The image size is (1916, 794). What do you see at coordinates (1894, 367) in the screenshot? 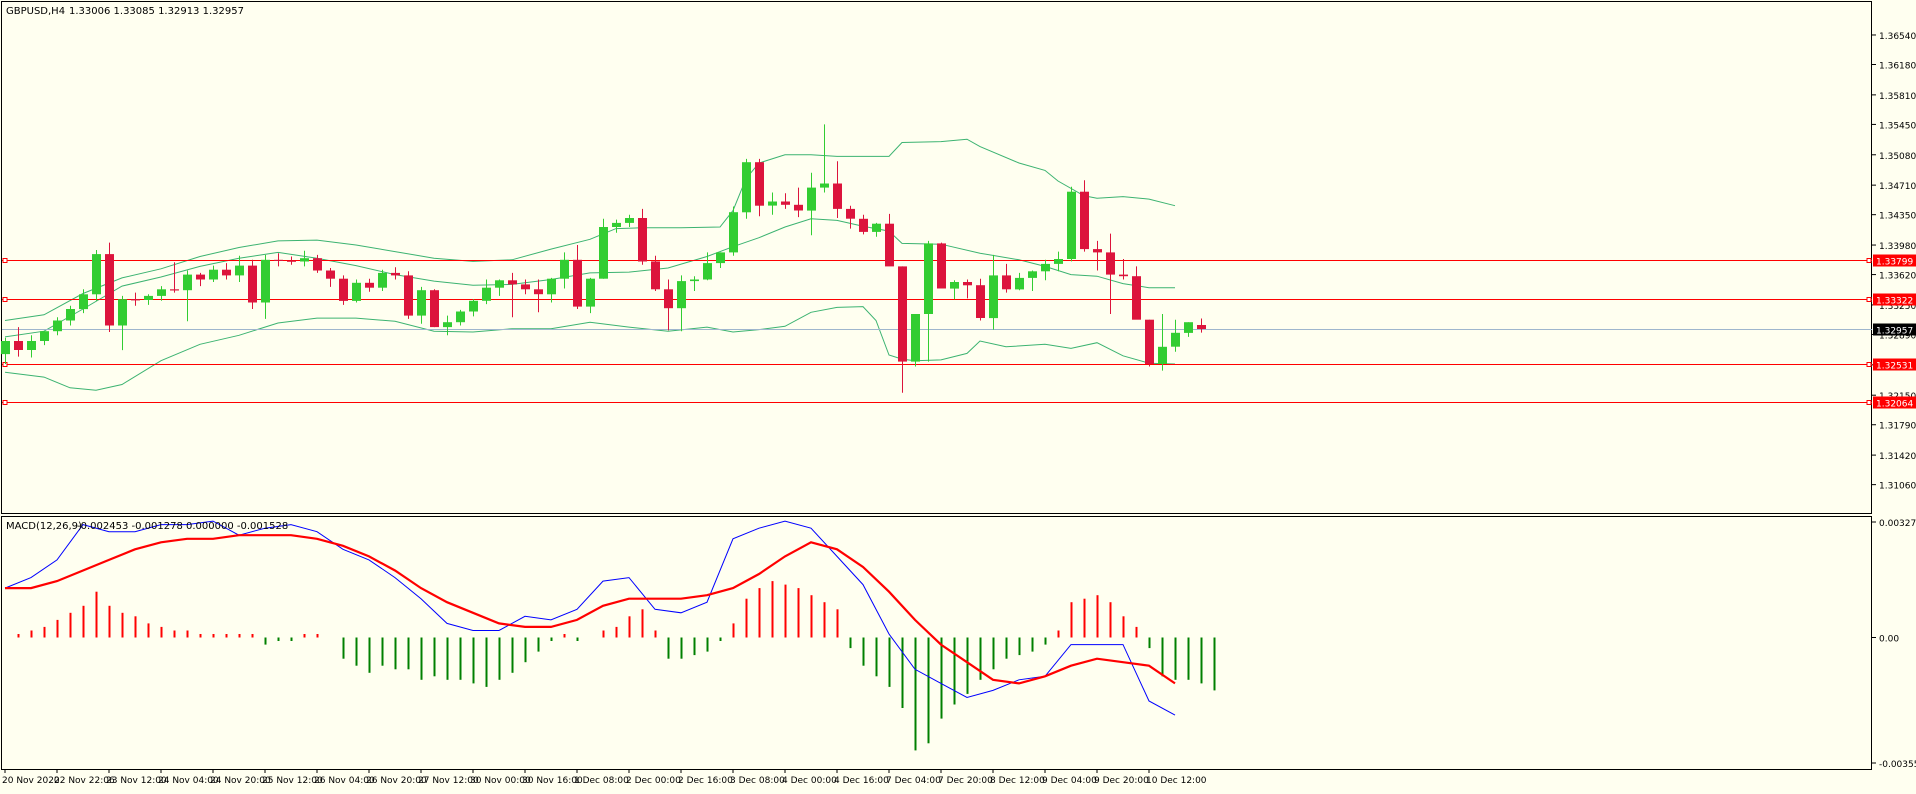
I see `level-price-label: 1.32531` at bounding box center [1894, 367].